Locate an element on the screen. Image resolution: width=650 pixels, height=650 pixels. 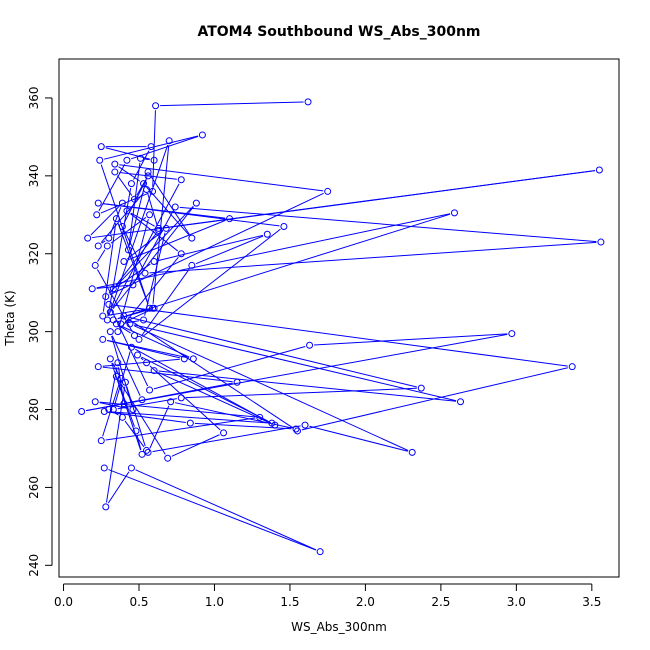
x-axis-label: WS_Abs_300nm is located at coordinates (339, 627).